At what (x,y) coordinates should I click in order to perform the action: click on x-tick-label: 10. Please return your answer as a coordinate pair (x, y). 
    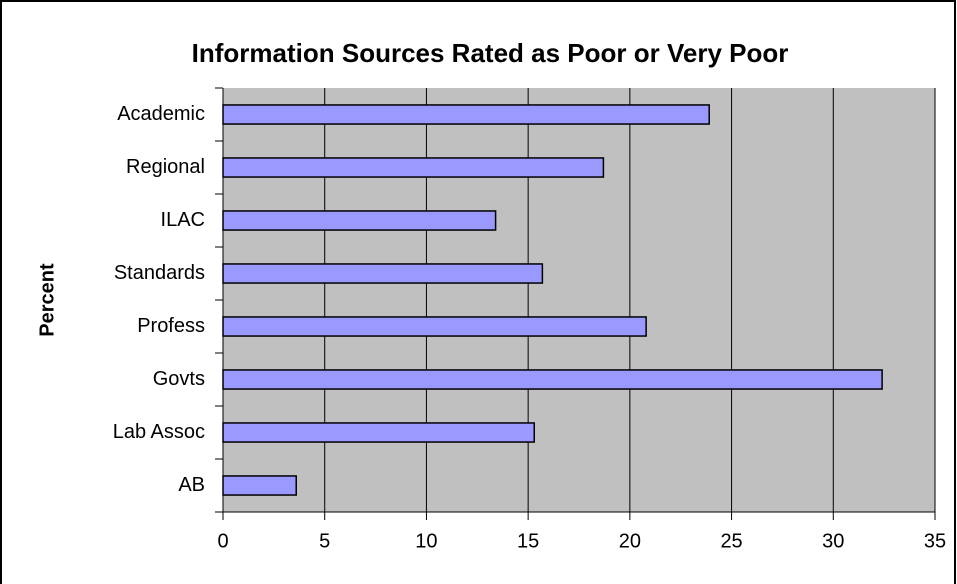
    Looking at the image, I should click on (426, 541).